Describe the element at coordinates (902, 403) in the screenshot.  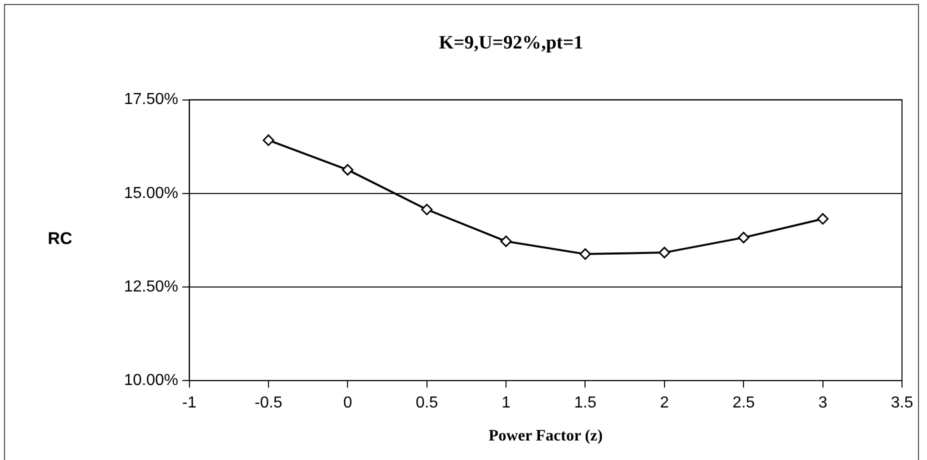
I see `x-tick-label: 3.5` at that location.